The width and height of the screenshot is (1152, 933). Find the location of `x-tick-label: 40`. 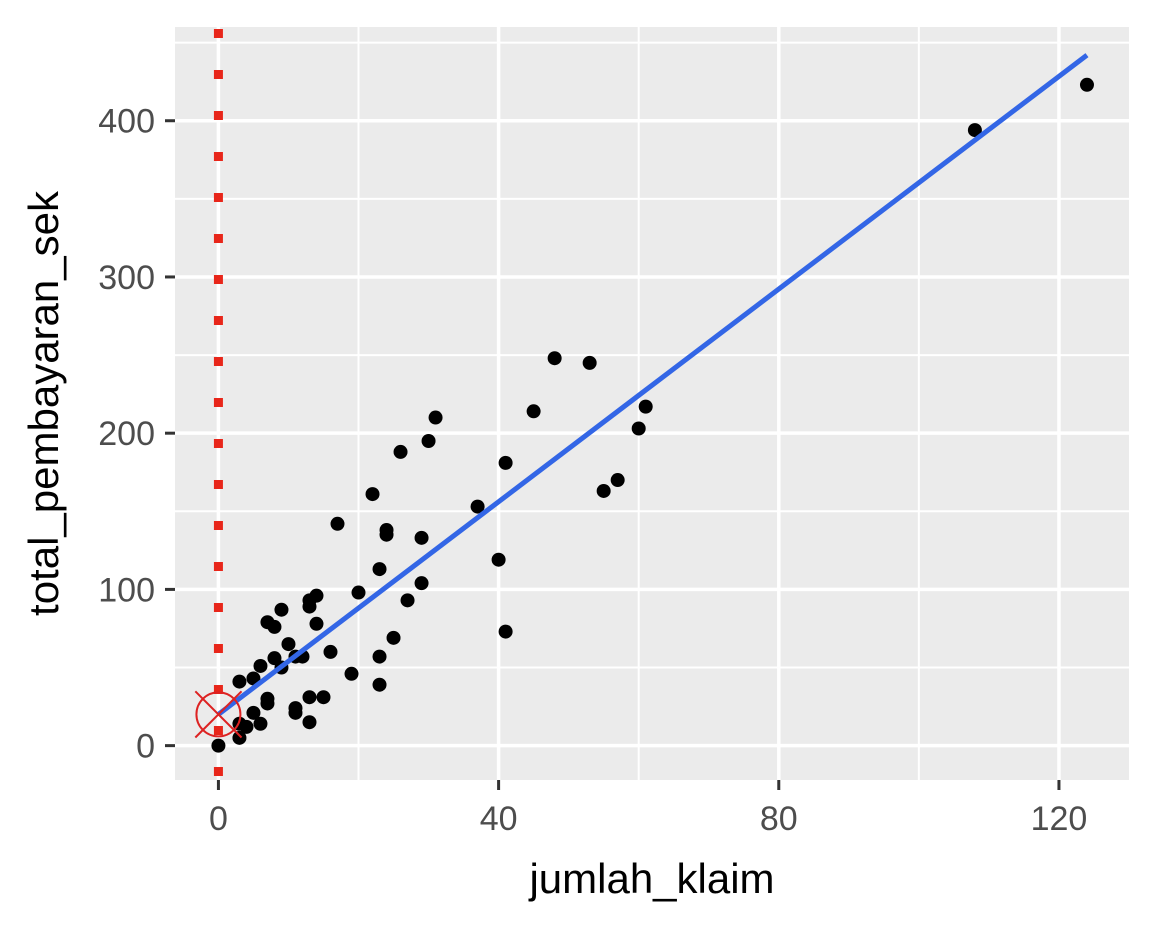

x-tick-label: 40 is located at coordinates (499, 819).